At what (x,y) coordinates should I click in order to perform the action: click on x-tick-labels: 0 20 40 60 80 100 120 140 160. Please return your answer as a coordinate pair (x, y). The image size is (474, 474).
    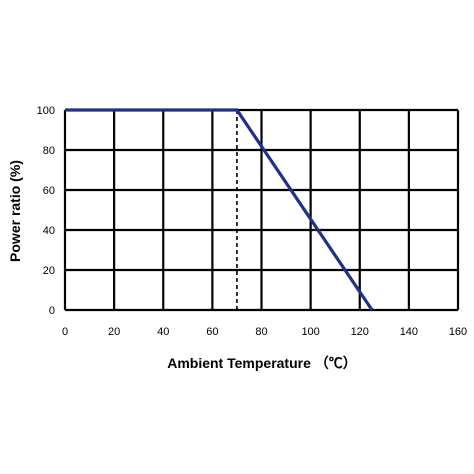
    Looking at the image, I should click on (264, 332).